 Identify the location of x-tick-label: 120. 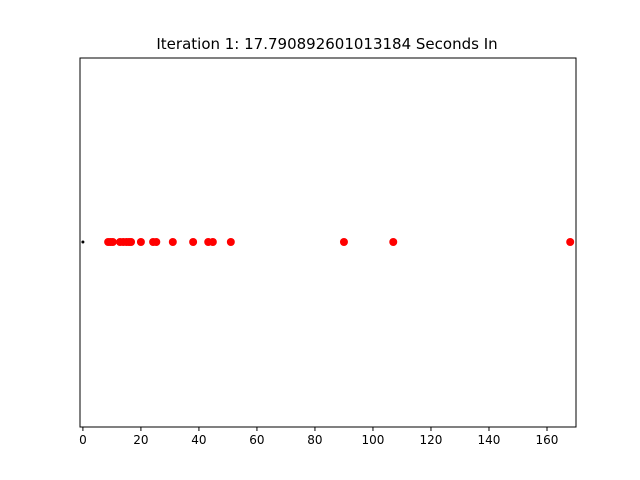
(431, 440).